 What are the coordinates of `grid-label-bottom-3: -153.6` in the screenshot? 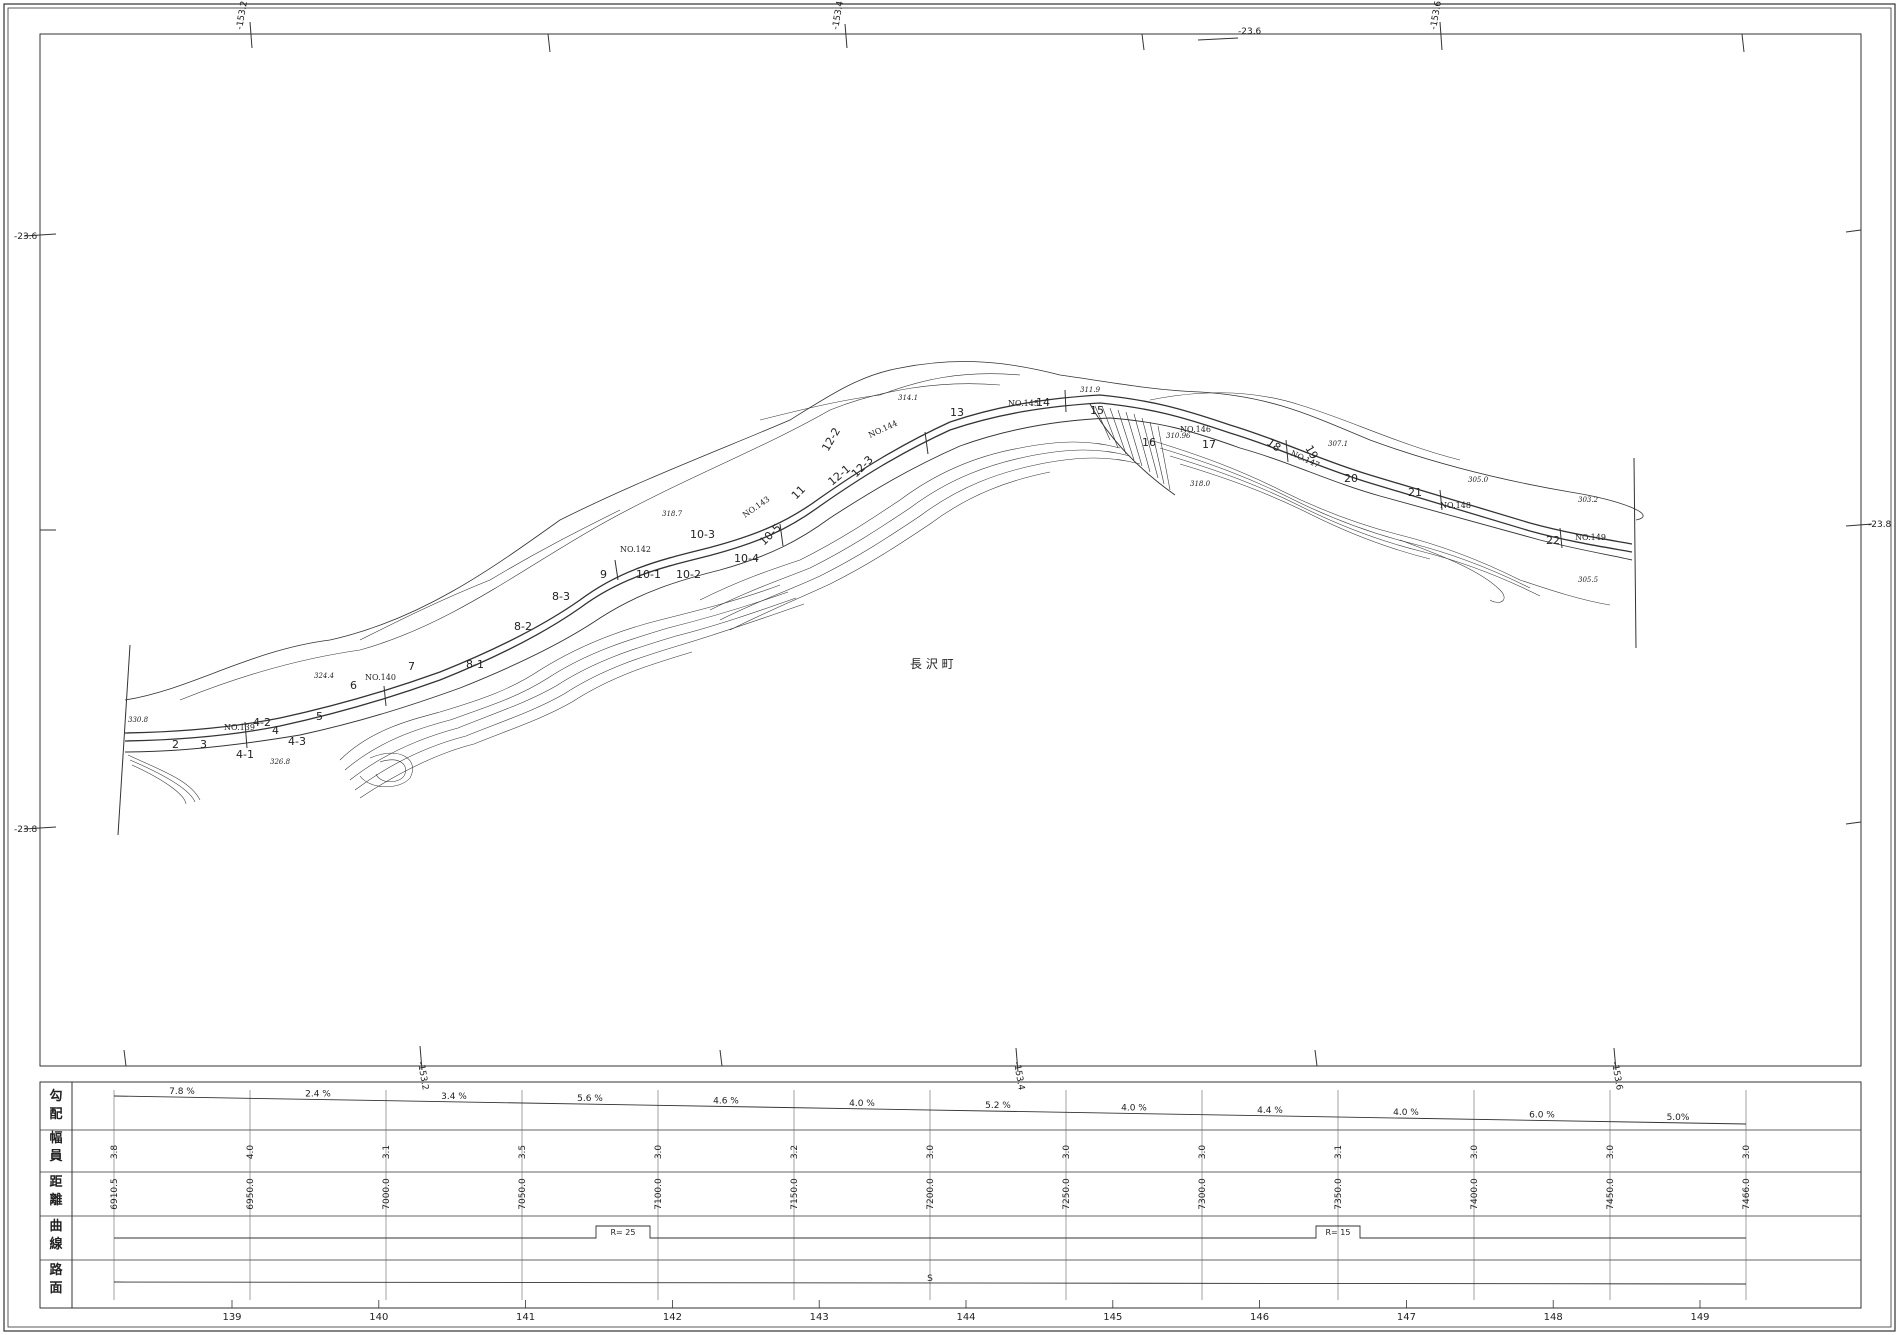 It's located at (1616, 1076).